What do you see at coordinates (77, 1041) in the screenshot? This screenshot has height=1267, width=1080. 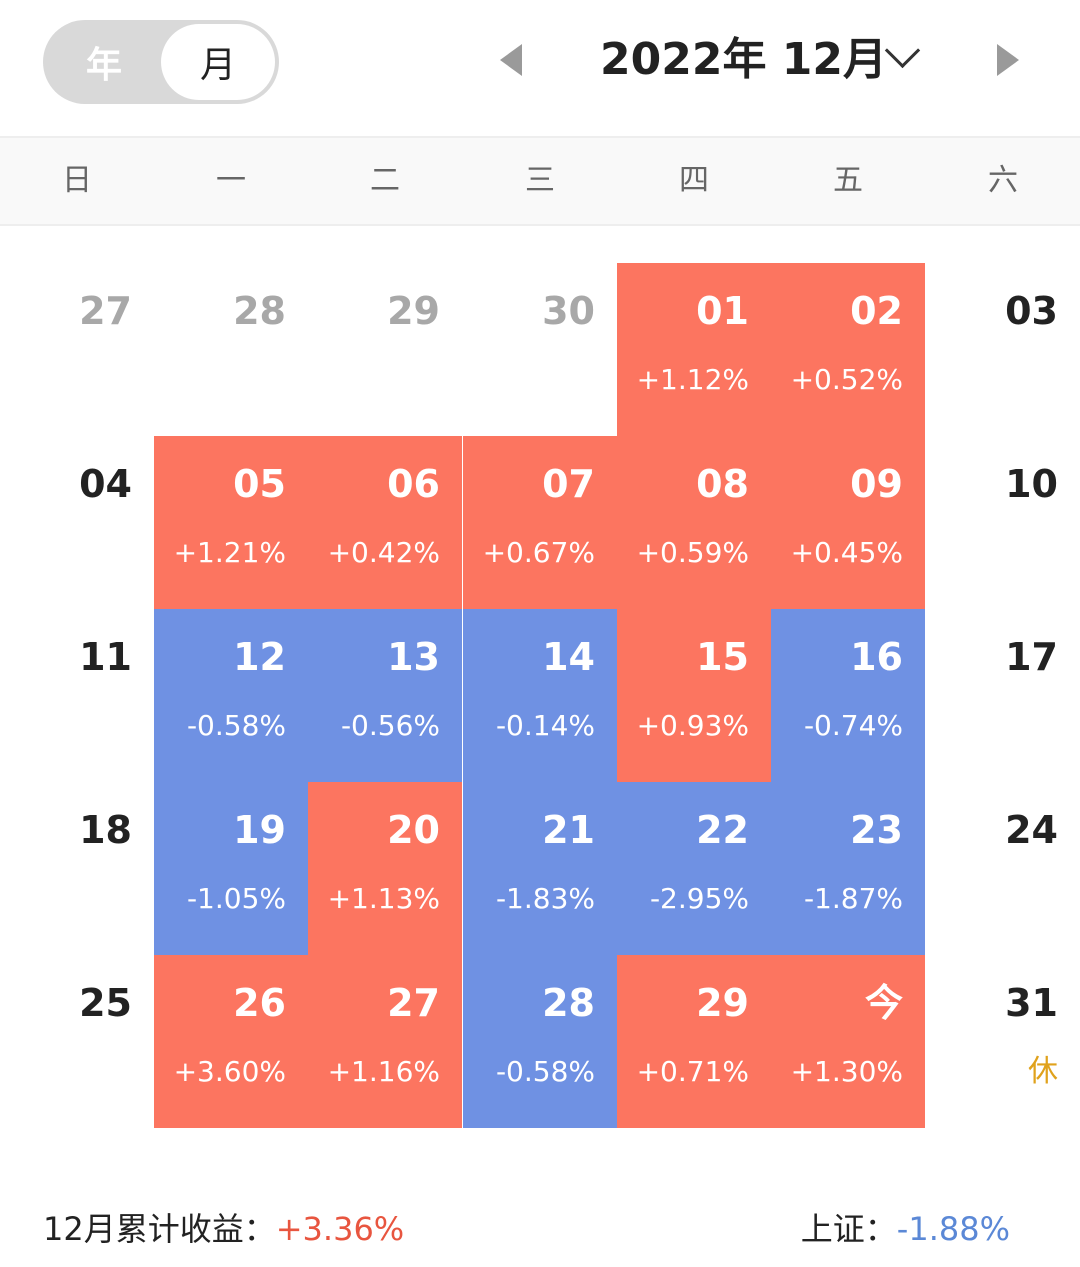 I see `day-cell: 25` at bounding box center [77, 1041].